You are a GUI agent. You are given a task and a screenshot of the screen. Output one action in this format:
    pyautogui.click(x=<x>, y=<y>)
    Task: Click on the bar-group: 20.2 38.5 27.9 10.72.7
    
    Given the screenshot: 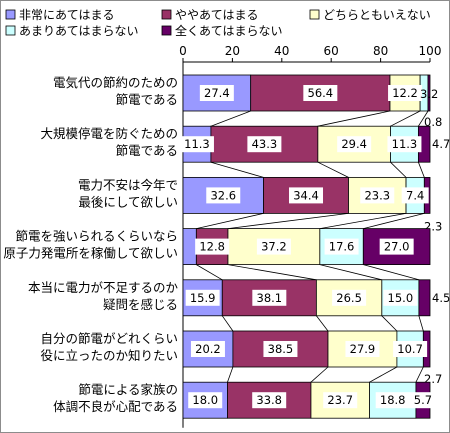 What is the action you would take?
    pyautogui.click(x=312, y=358)
    